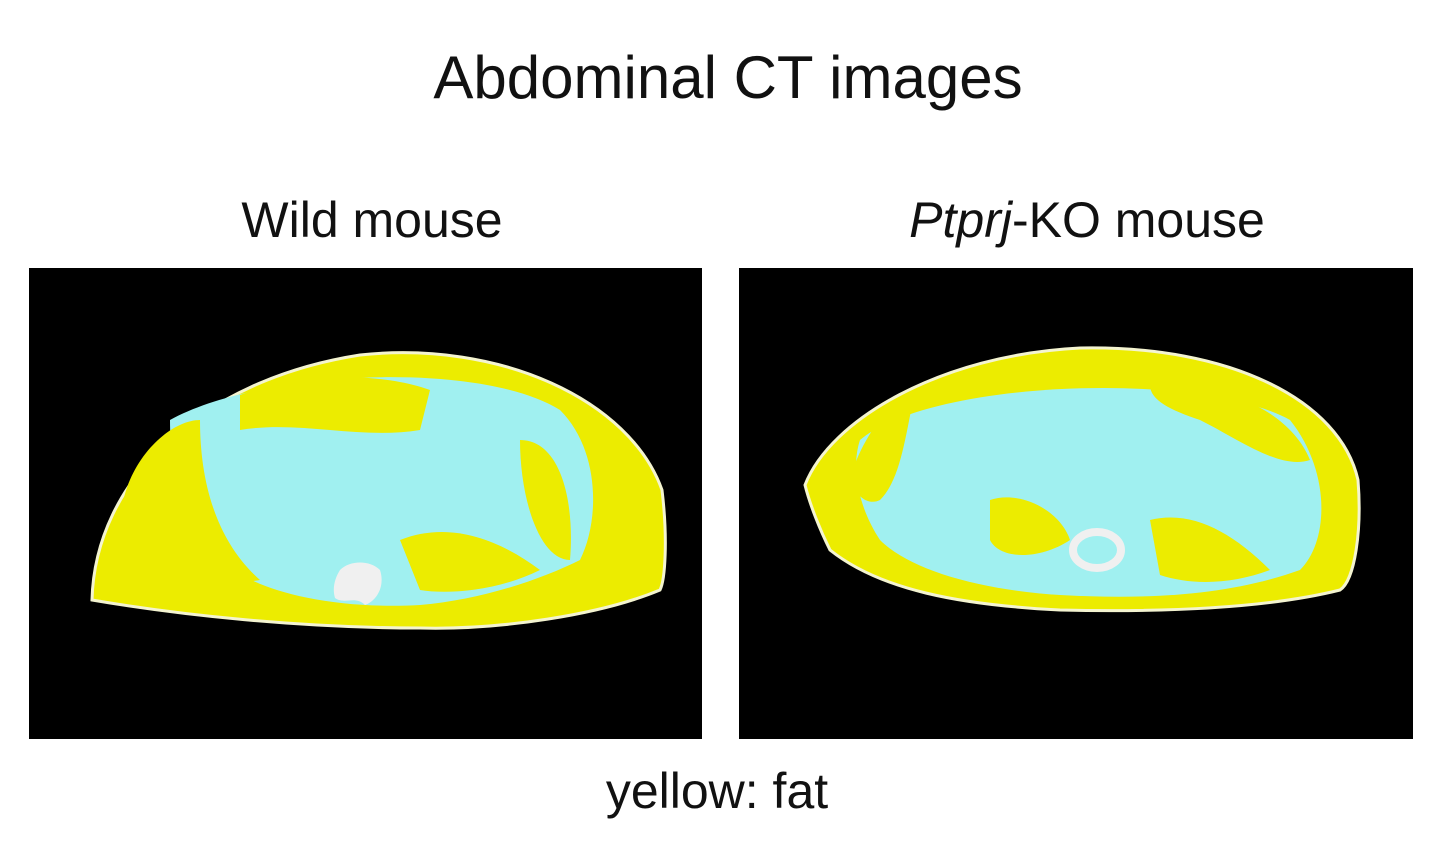 This screenshot has width=1440, height=844. I want to click on panel-label-text: Wild mouse, so click(371, 220).